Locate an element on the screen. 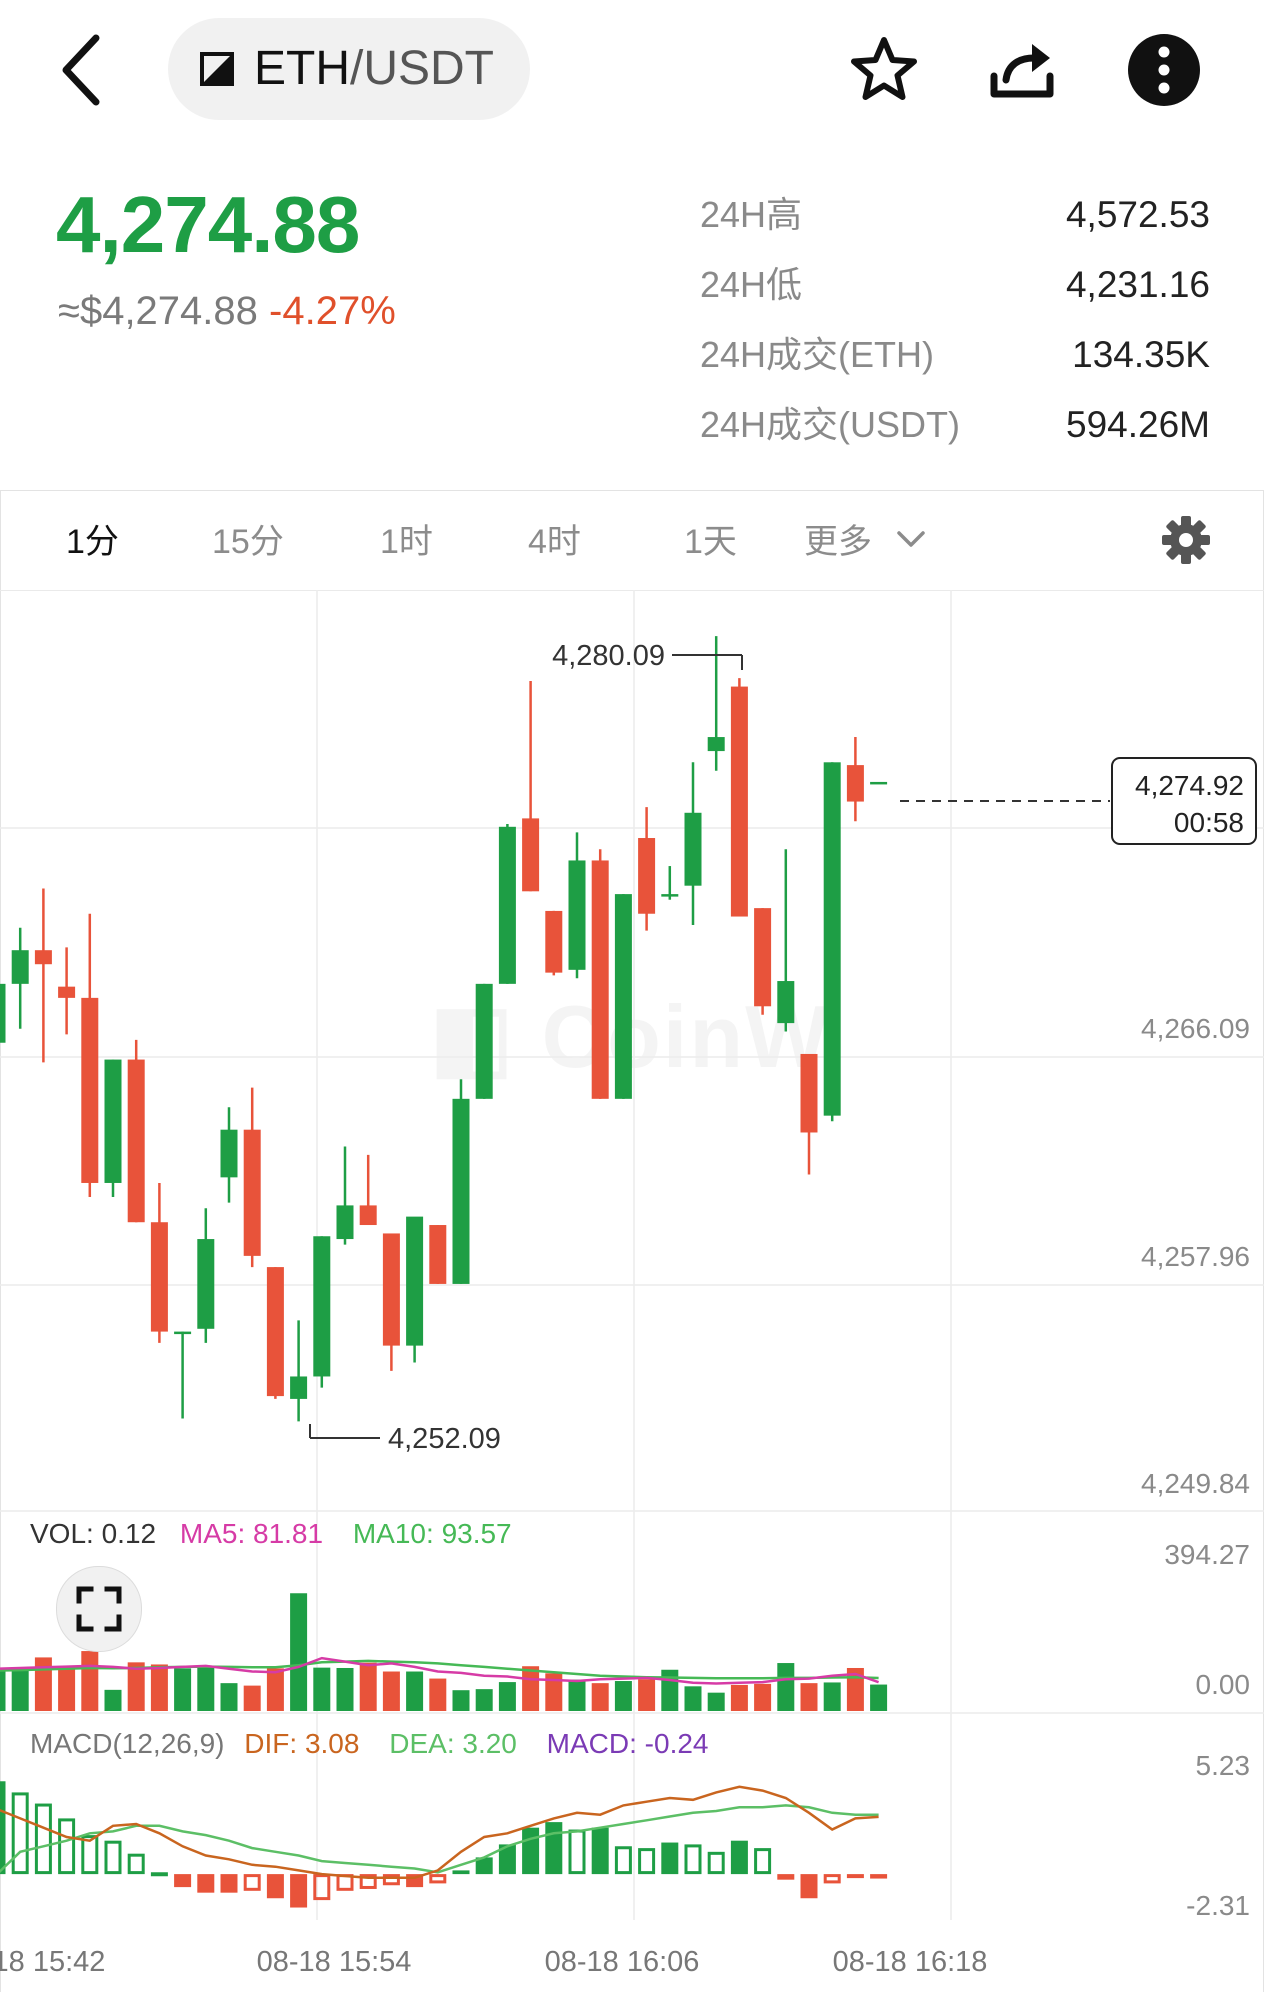 This screenshot has width=1264, height=1992. stat-label: 24H成交(USDT) is located at coordinates (830, 424).